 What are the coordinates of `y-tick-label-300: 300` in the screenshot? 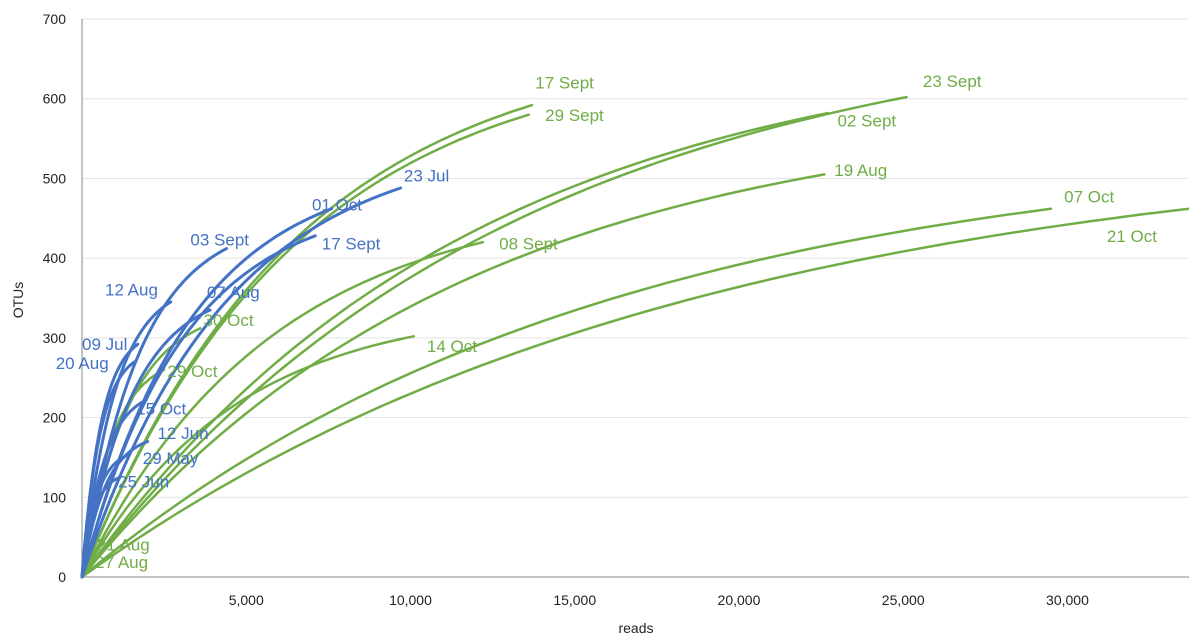 It's located at (55, 338).